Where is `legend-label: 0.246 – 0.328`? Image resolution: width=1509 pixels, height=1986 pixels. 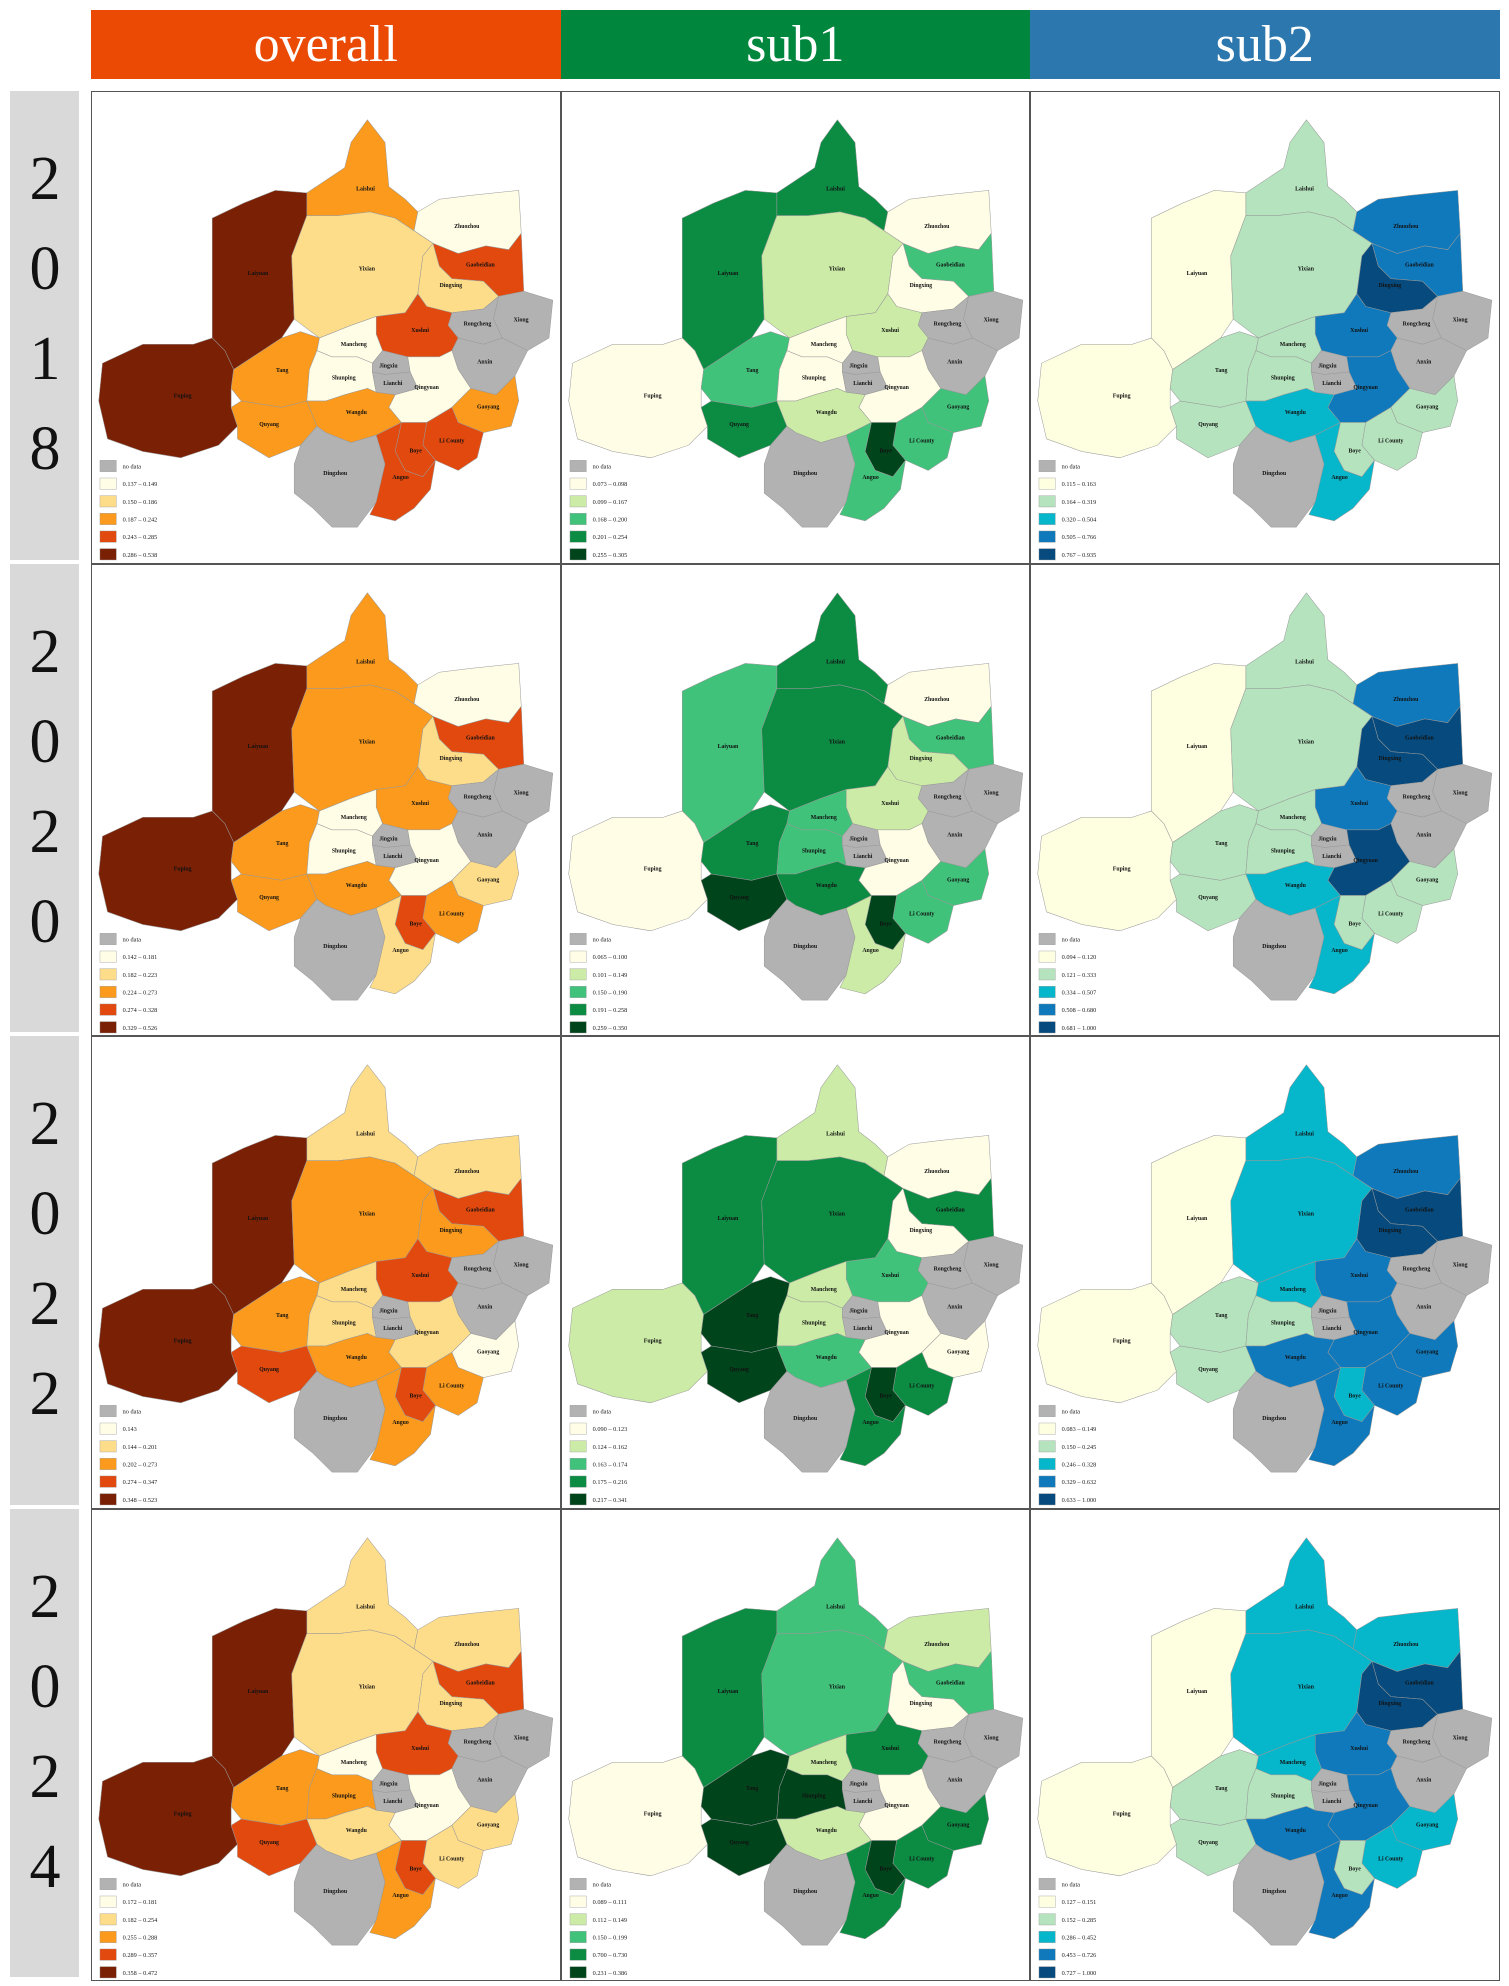 legend-label: 0.246 – 0.328 is located at coordinates (1079, 1465).